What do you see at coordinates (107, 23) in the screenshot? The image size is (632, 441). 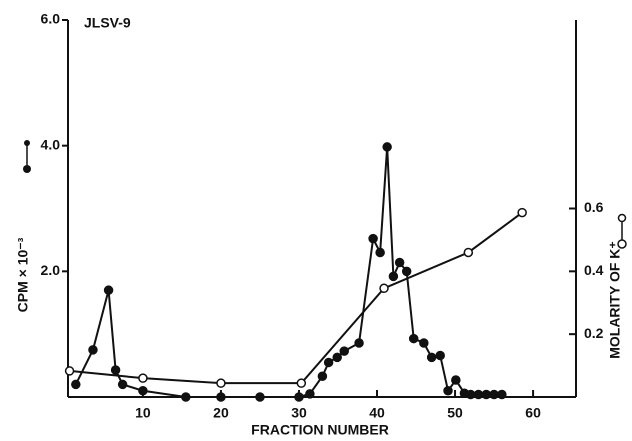 I see `chart-title: JLSV-9` at bounding box center [107, 23].